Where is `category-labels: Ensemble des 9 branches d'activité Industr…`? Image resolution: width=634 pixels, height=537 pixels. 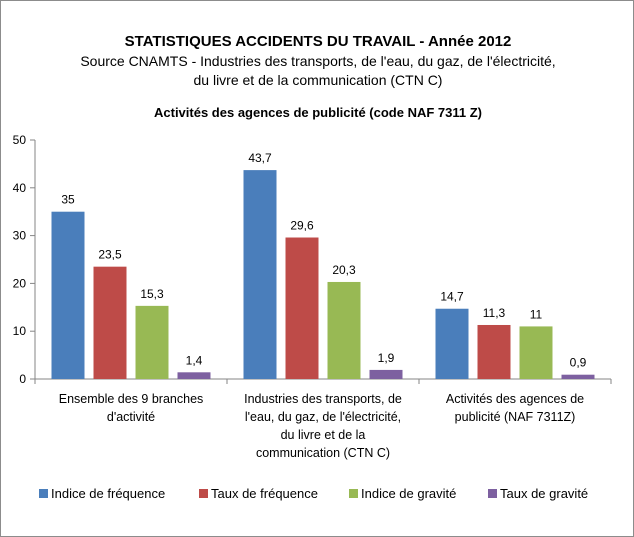 category-labels: Ensemble des 9 branches d'activité Industr… is located at coordinates (321, 426).